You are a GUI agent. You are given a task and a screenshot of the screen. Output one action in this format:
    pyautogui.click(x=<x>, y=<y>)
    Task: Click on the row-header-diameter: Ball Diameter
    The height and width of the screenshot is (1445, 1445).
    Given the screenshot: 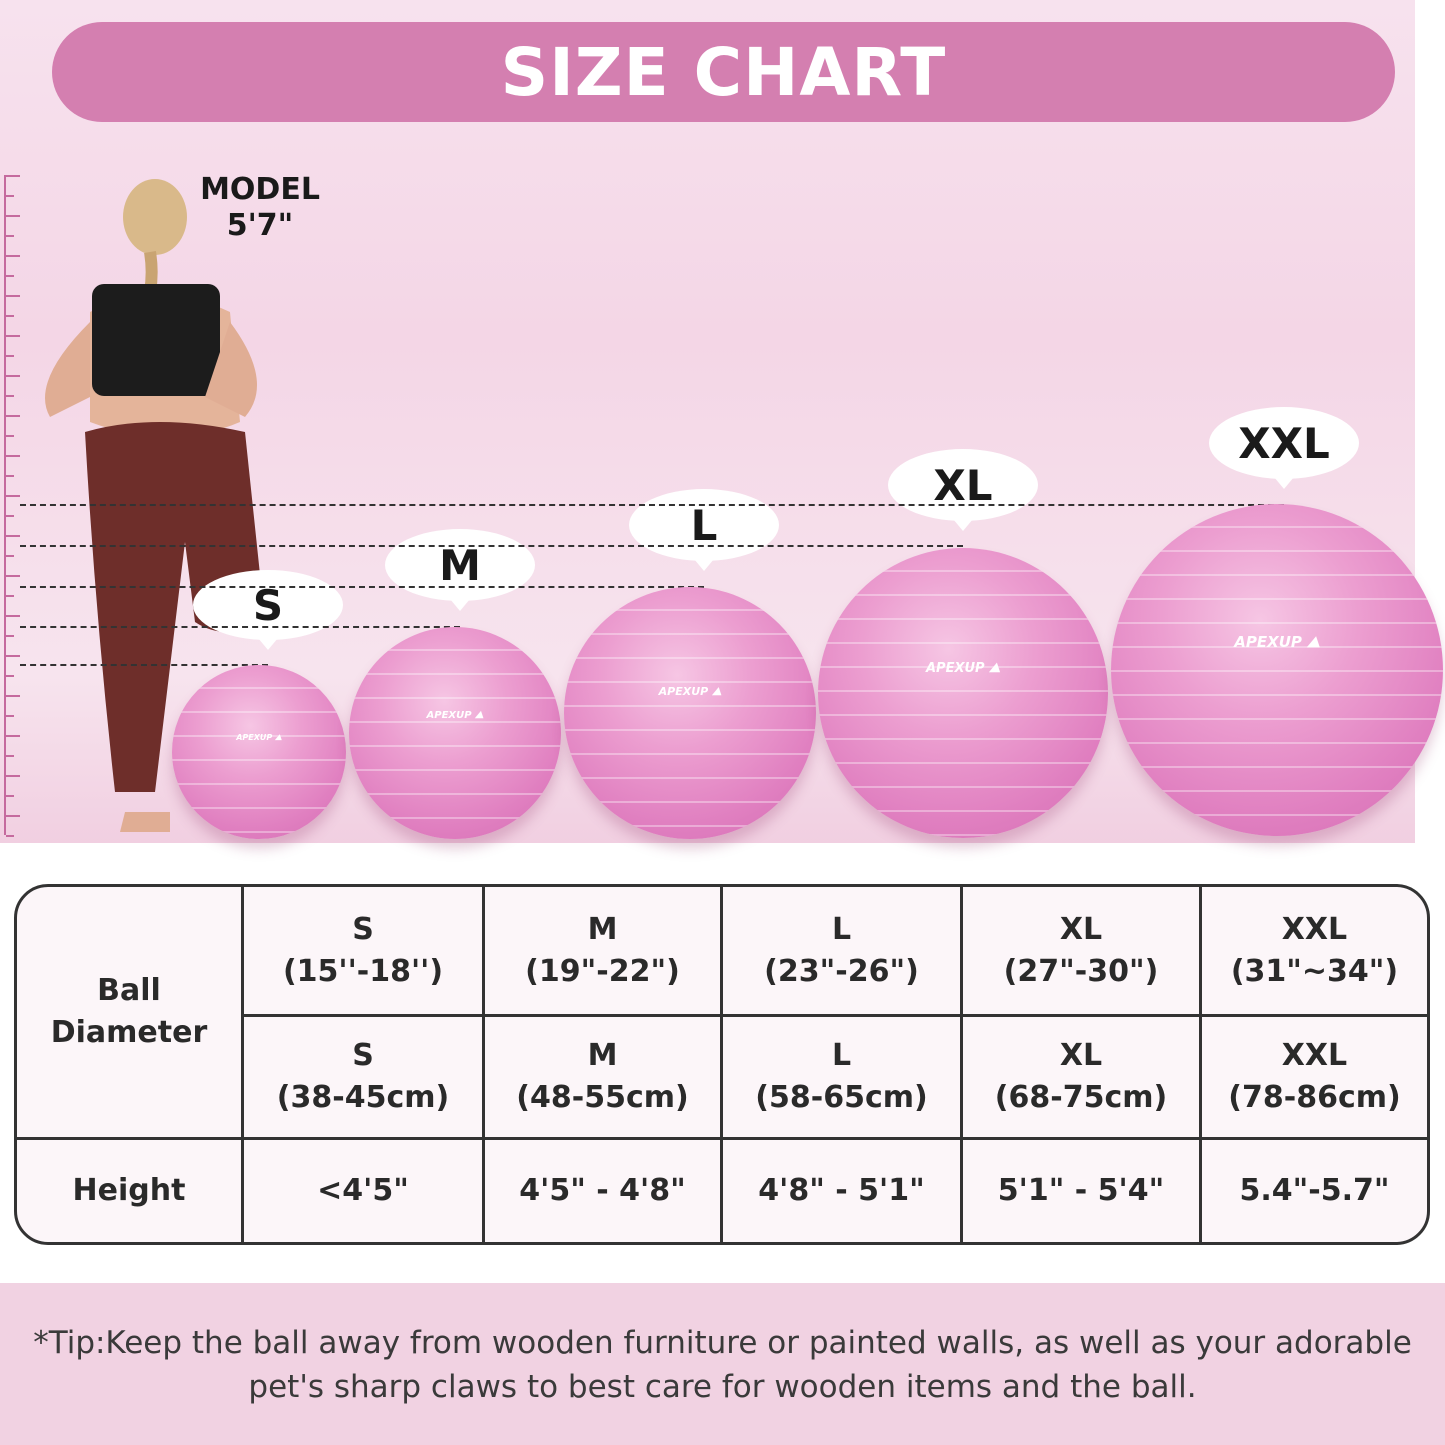 What is the action you would take?
    pyautogui.click(x=130, y=1013)
    